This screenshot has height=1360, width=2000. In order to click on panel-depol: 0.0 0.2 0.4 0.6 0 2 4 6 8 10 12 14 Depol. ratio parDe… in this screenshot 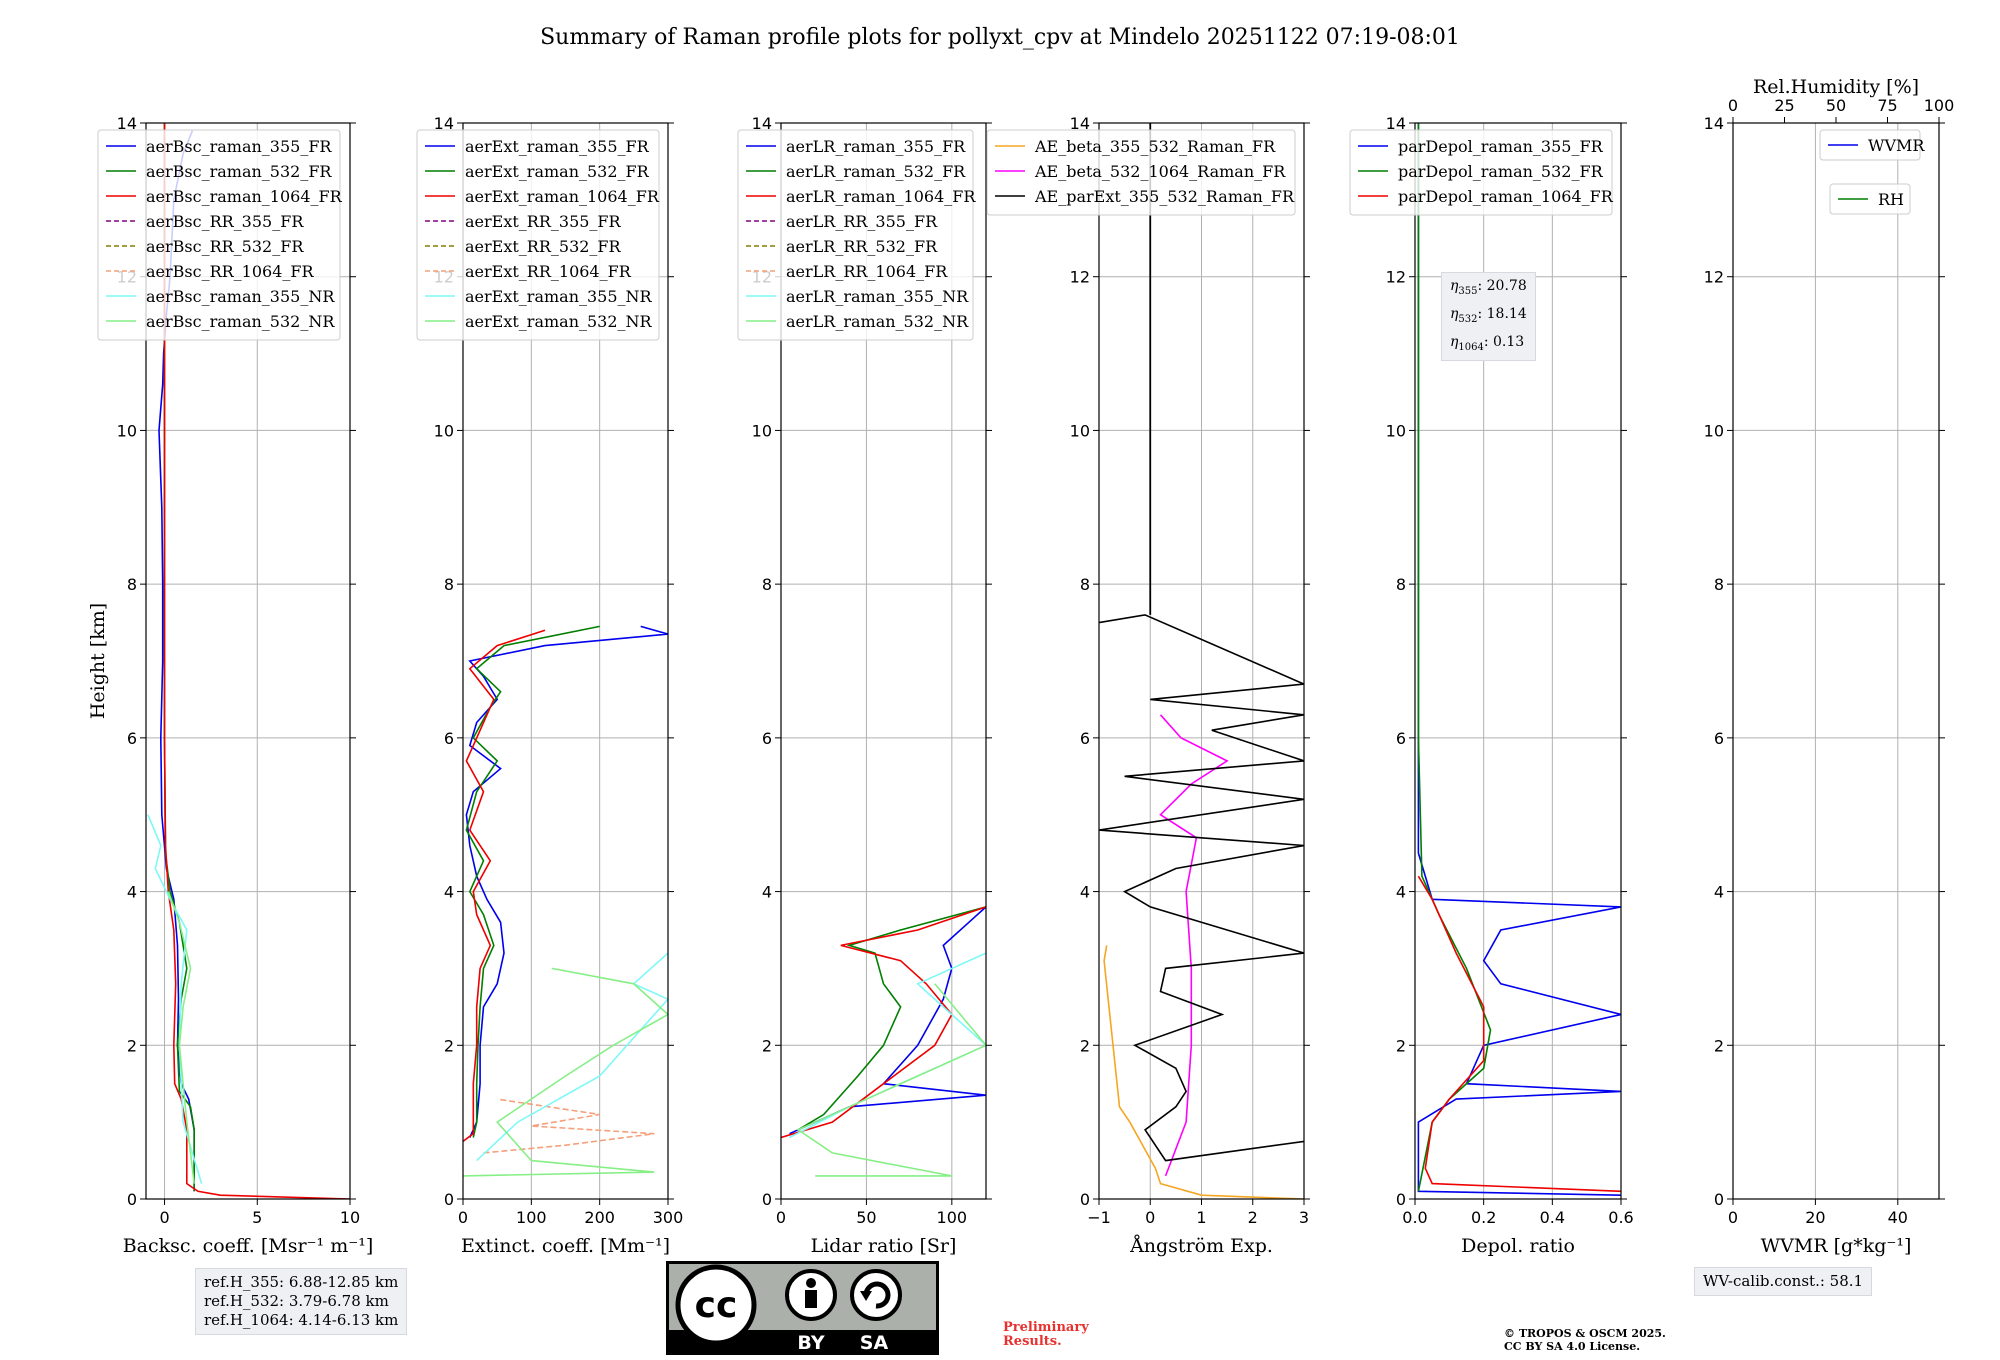, I will do `click(1491, 685)`.